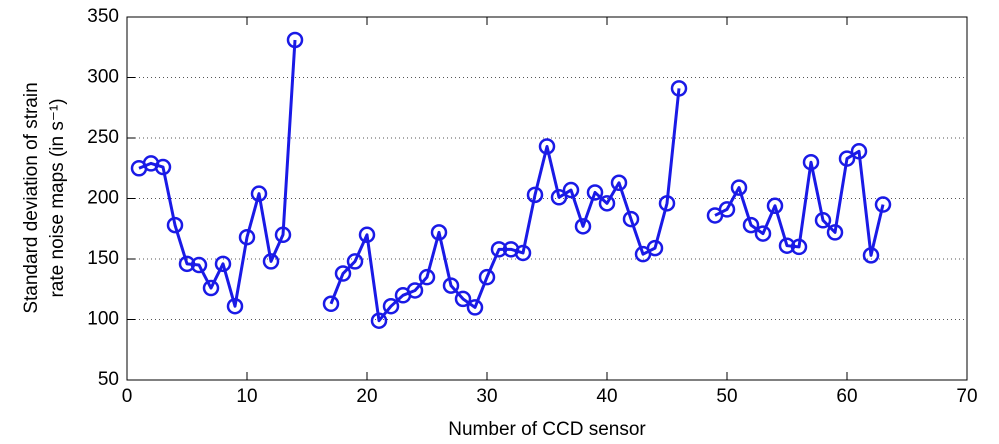  What do you see at coordinates (103, 258) in the screenshot?
I see `y-tick-label: 150` at bounding box center [103, 258].